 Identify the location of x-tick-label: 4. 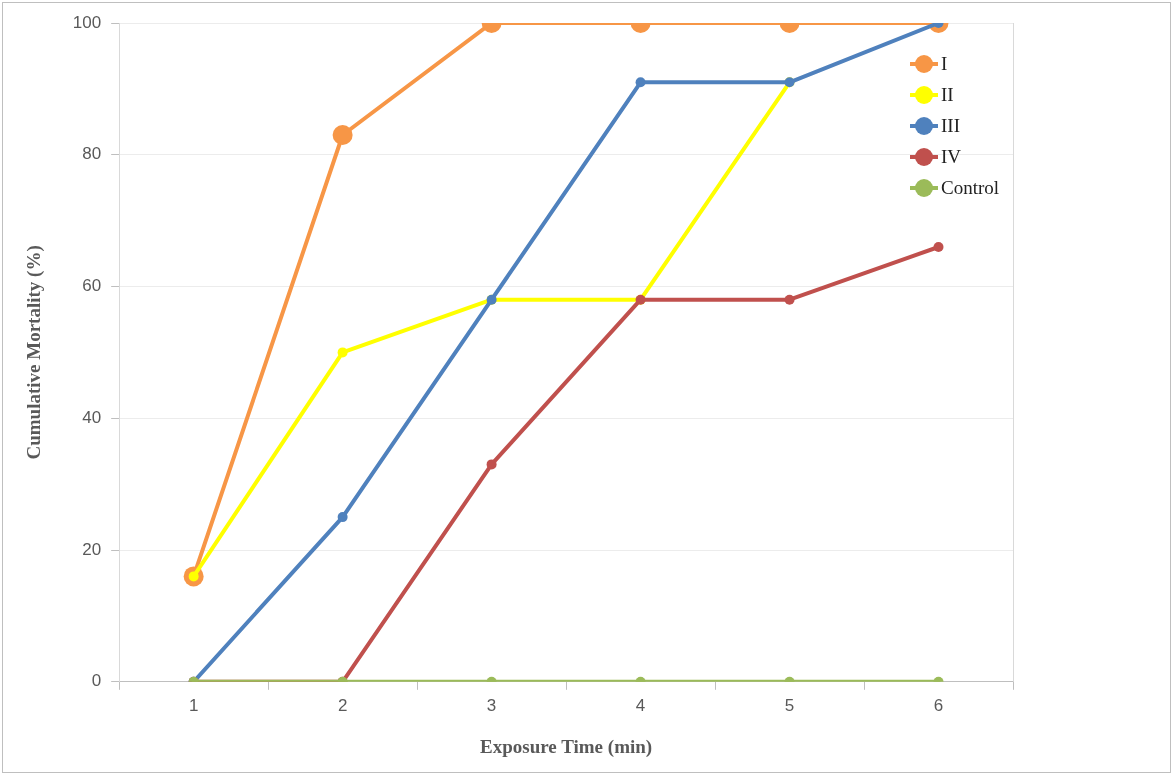
(640, 705).